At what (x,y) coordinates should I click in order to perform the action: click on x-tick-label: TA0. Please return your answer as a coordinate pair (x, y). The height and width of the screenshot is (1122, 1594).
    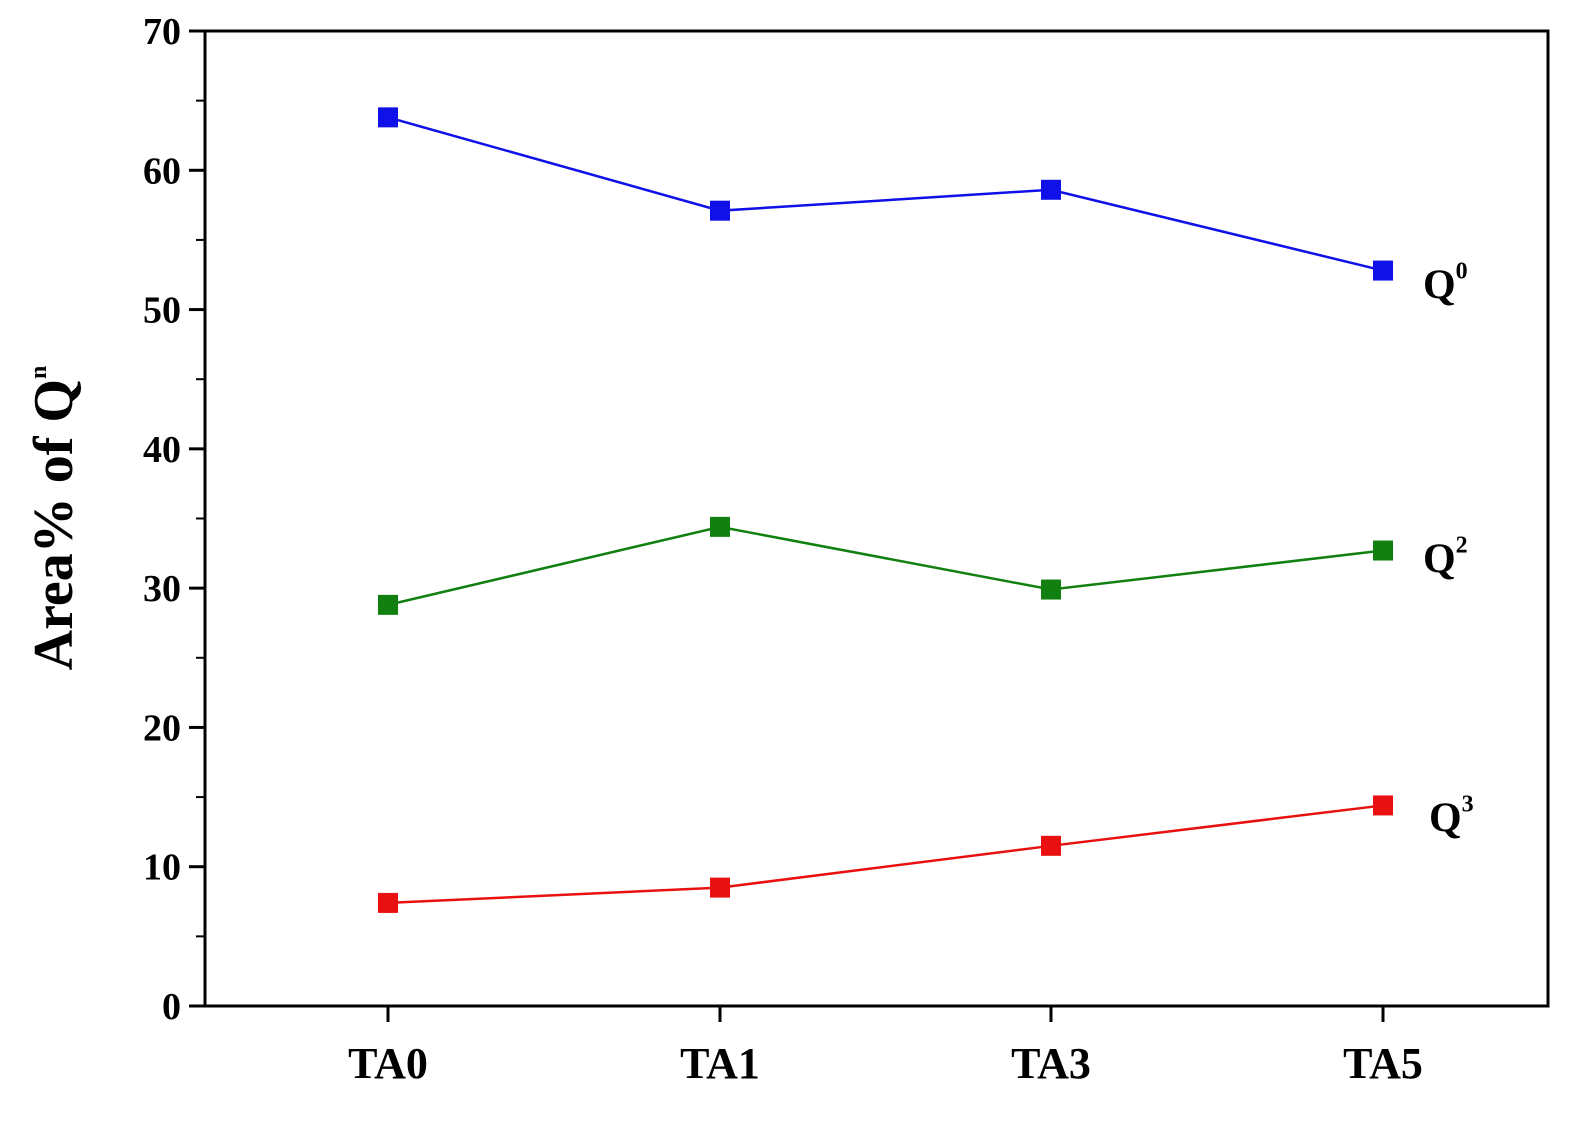
    Looking at the image, I should click on (388, 1063).